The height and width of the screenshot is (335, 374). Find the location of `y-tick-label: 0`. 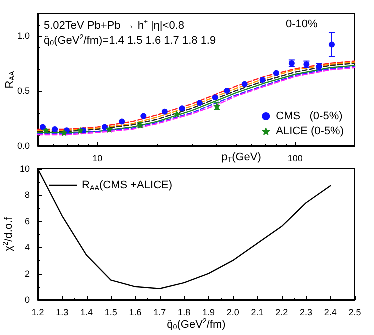

y-tick-label: 0 is located at coordinates (27, 300).